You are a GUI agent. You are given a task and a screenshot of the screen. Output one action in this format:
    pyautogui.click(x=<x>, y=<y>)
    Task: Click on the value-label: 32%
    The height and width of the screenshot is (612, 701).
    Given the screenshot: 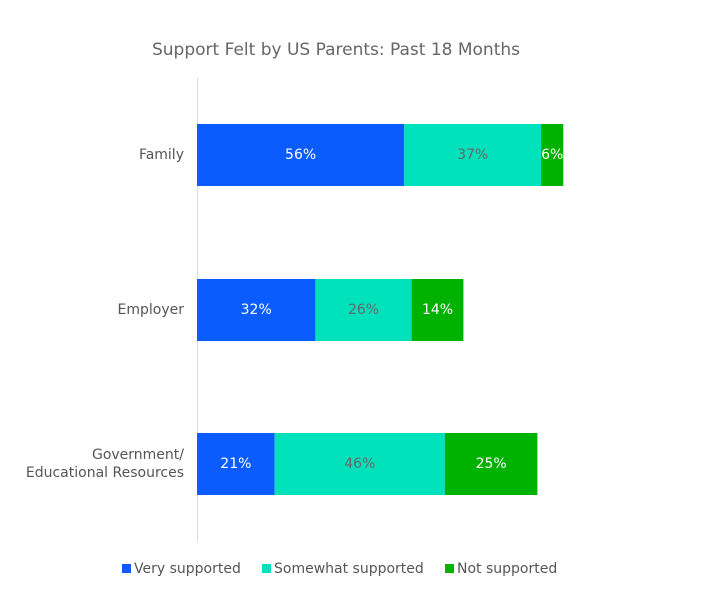 What is the action you would take?
    pyautogui.click(x=256, y=310)
    